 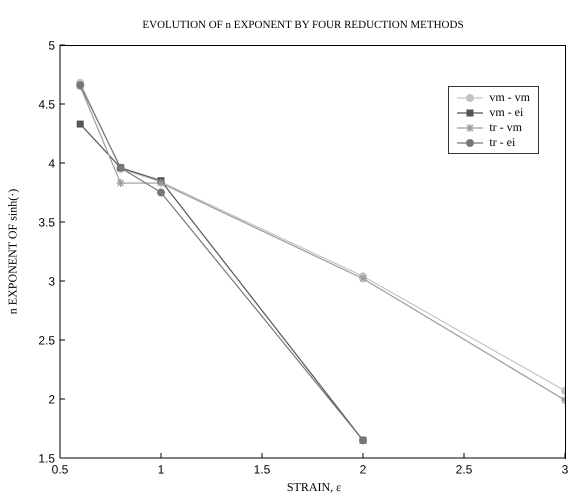 What do you see at coordinates (314, 487) in the screenshot?
I see `x-axis-title: STRAIN, ε` at bounding box center [314, 487].